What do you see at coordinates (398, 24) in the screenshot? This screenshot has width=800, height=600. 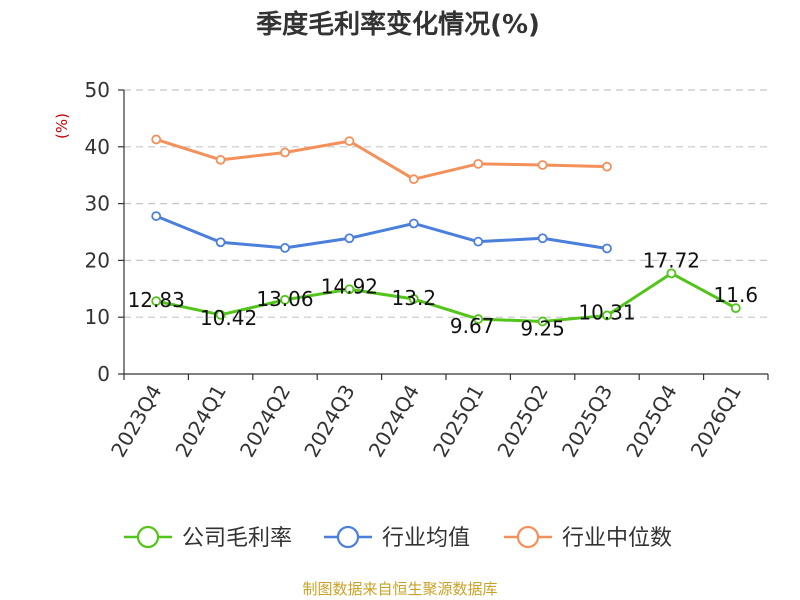 I see `chart-title: 季度毛利率变化情况(%)` at bounding box center [398, 24].